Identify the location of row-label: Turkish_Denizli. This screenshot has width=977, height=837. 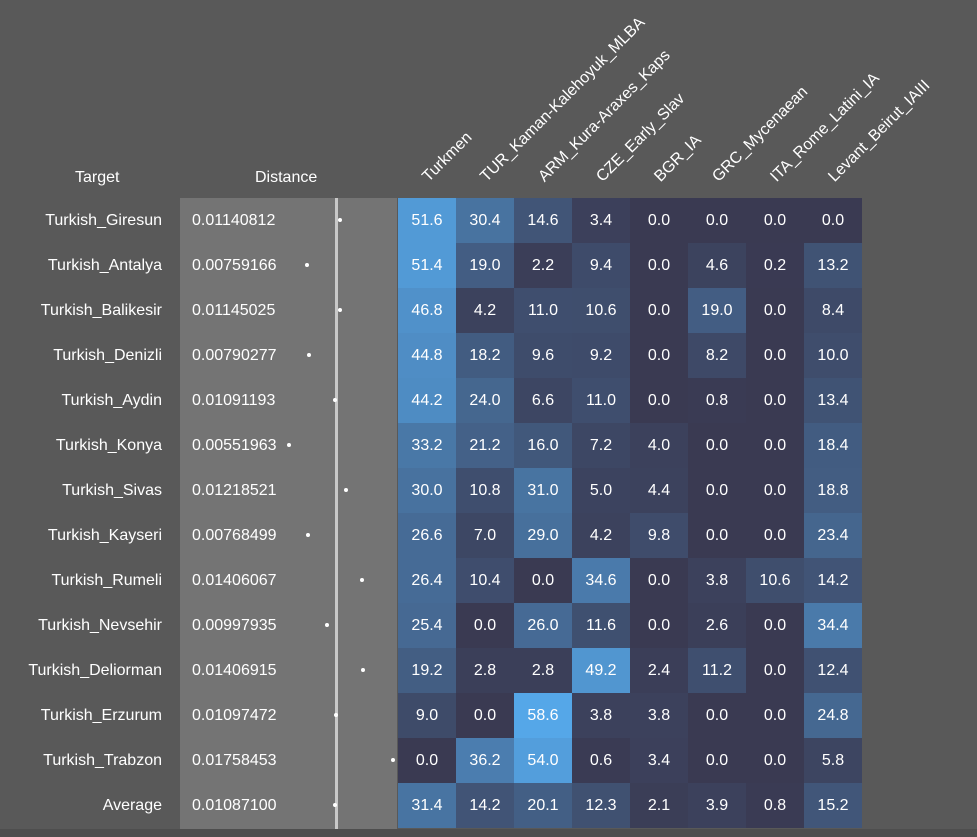
(107, 355).